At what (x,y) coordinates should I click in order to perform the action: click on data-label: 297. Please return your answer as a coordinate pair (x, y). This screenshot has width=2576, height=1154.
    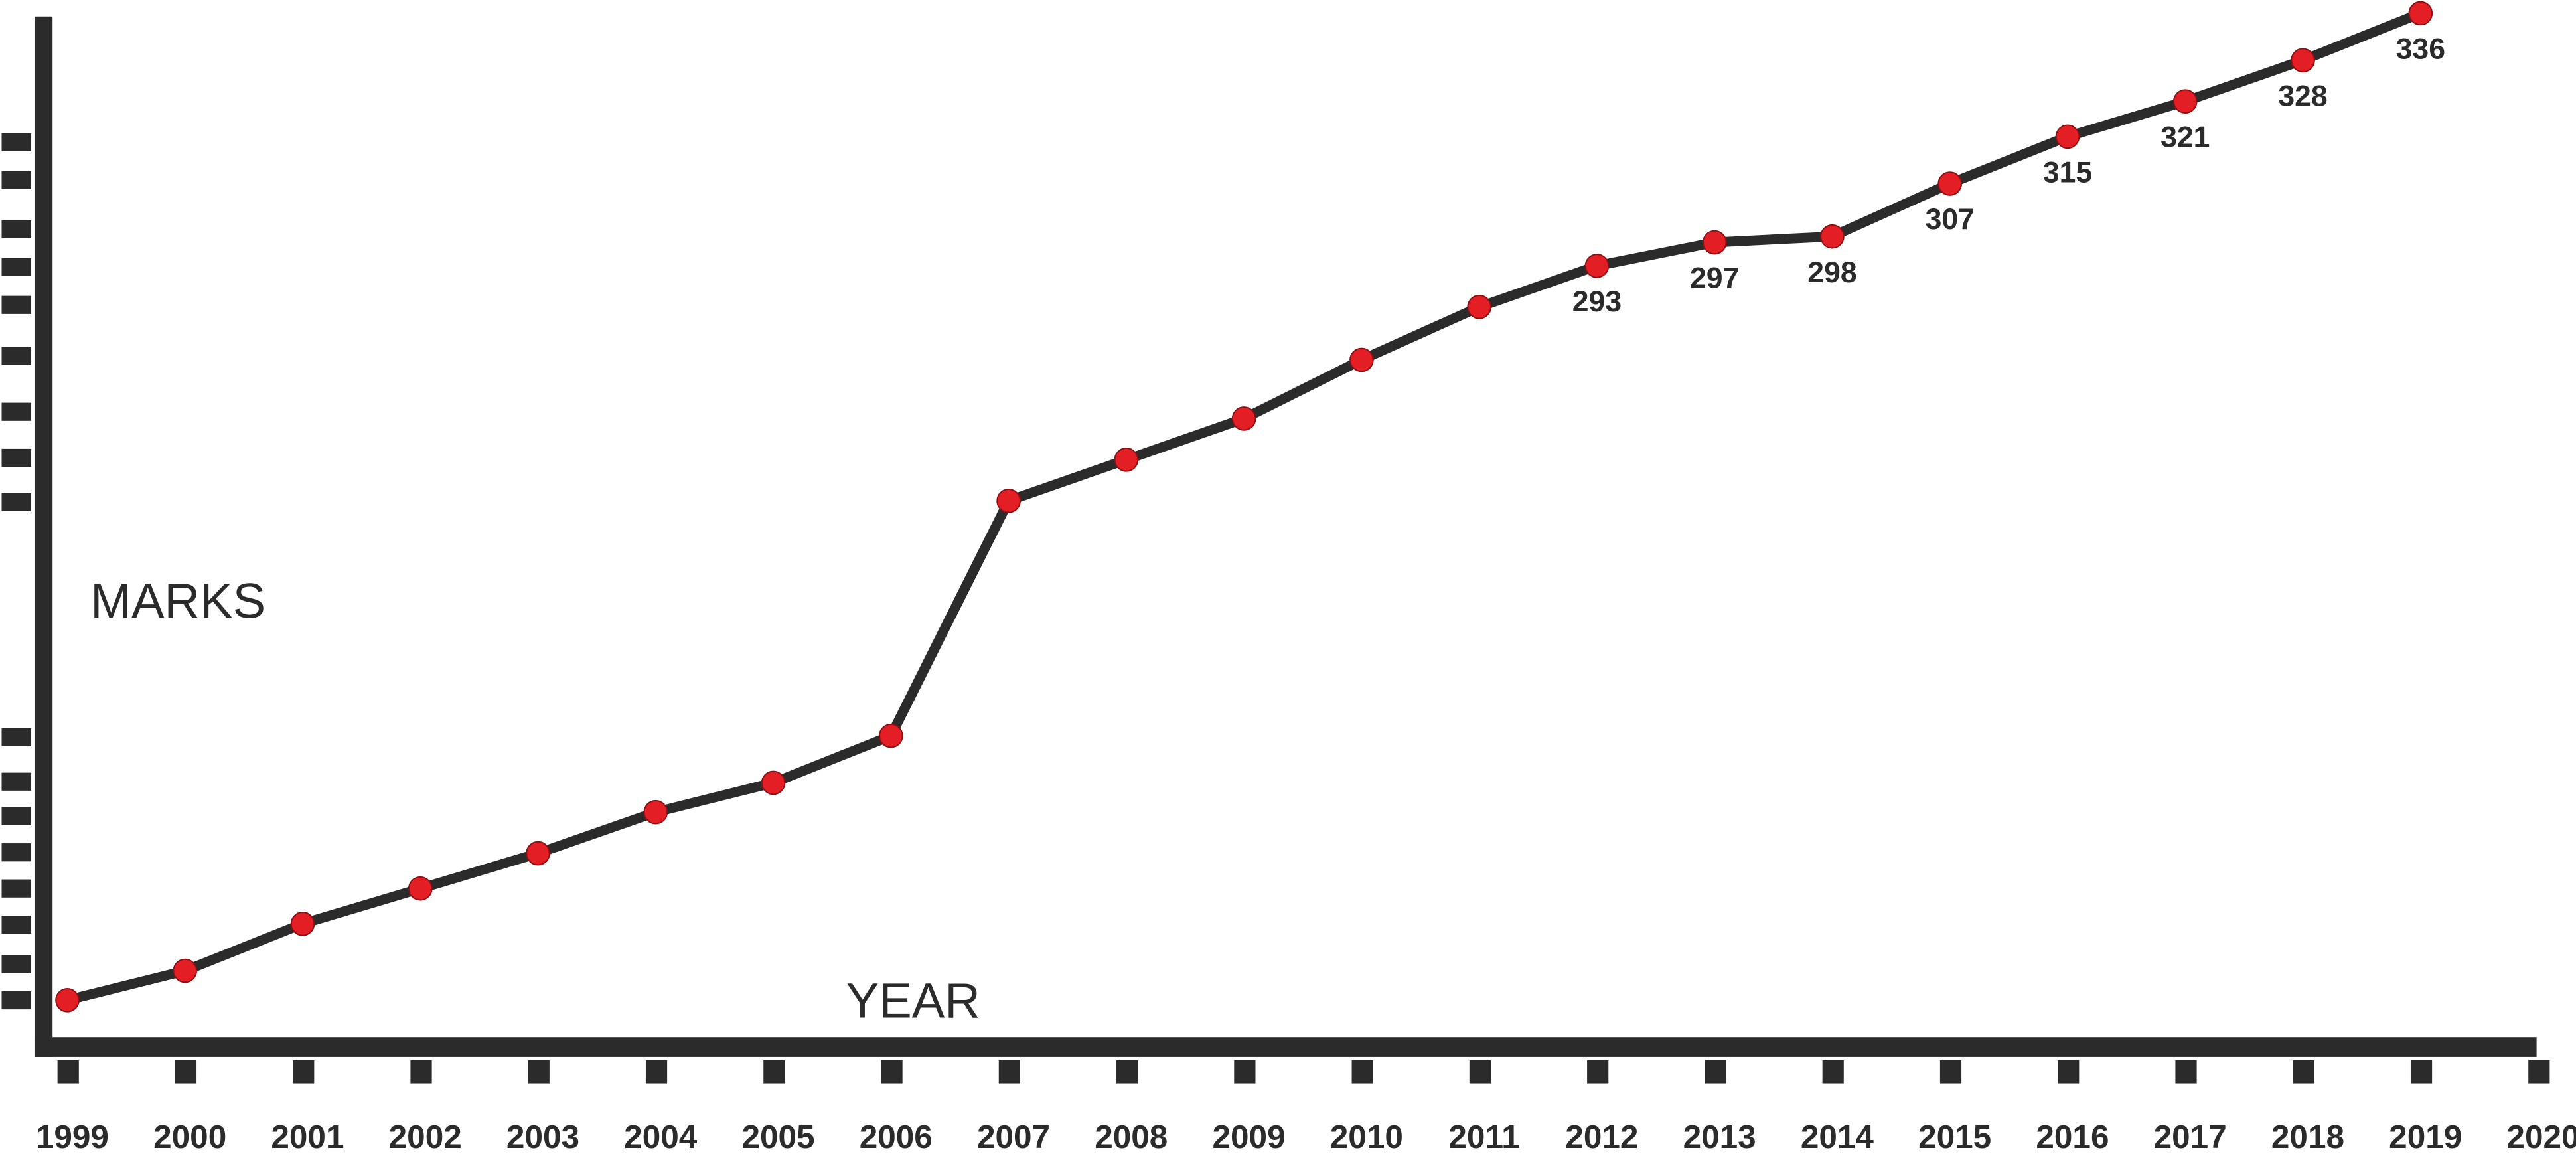
    Looking at the image, I should click on (1715, 278).